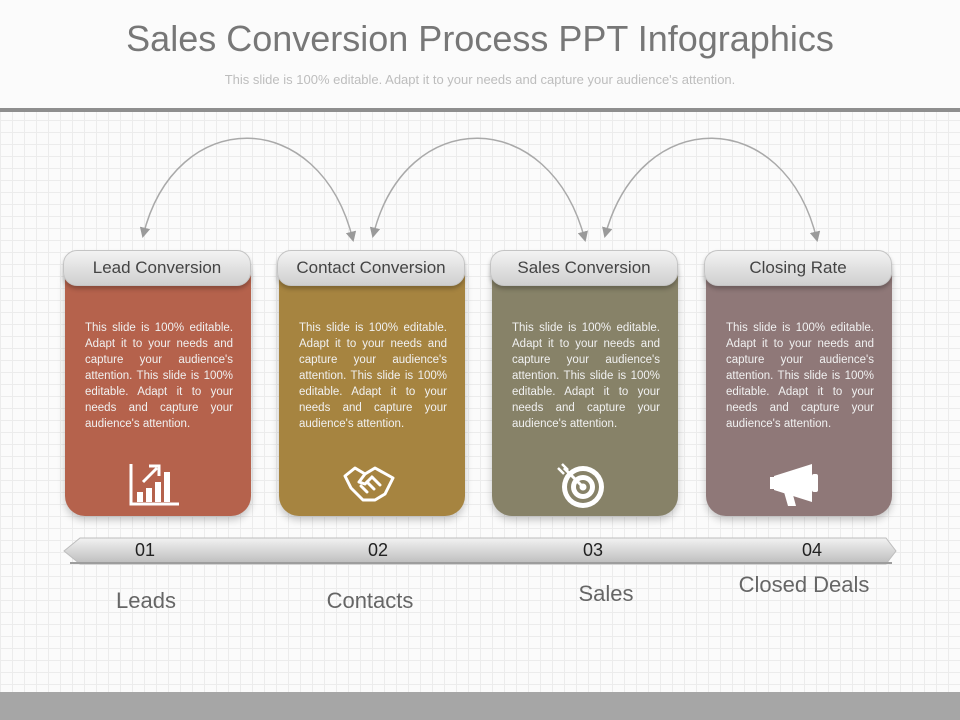 The height and width of the screenshot is (720, 960). Describe the element at coordinates (580, 485) in the screenshot. I see `target-icon` at that location.